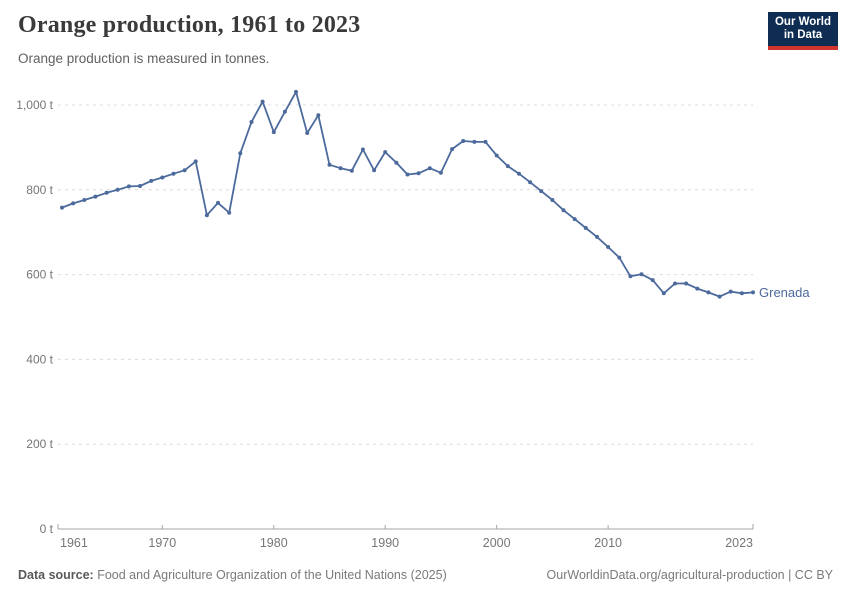  I want to click on x-tick-label: 2023, so click(739, 543).